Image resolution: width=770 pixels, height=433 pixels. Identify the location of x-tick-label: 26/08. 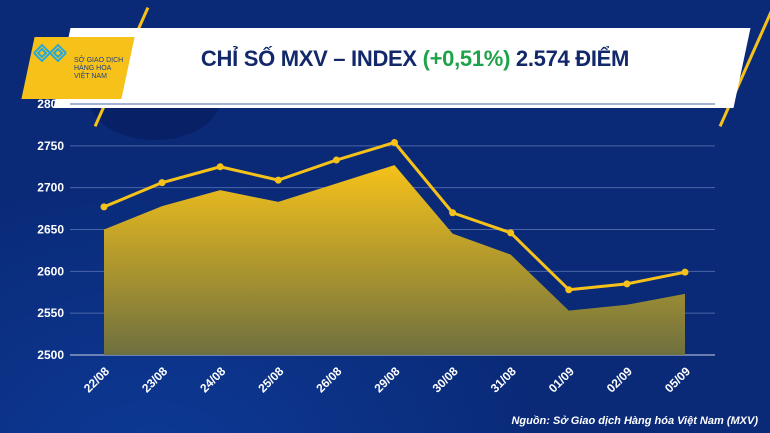
(328, 379).